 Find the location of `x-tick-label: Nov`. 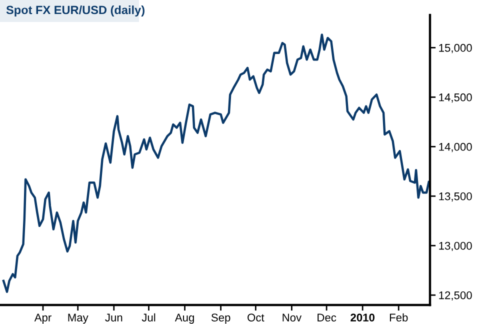

x-tick-label: Nov is located at coordinates (292, 318).